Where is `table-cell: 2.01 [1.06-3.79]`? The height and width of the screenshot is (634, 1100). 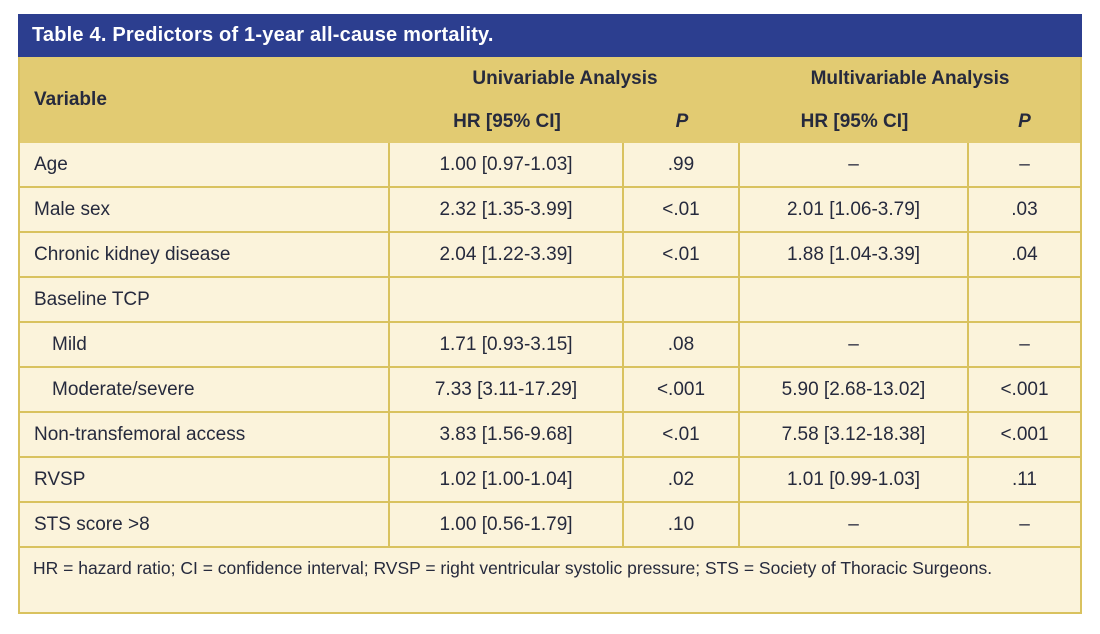
table-cell: 2.01 [1.06-3.79] is located at coordinates (854, 210).